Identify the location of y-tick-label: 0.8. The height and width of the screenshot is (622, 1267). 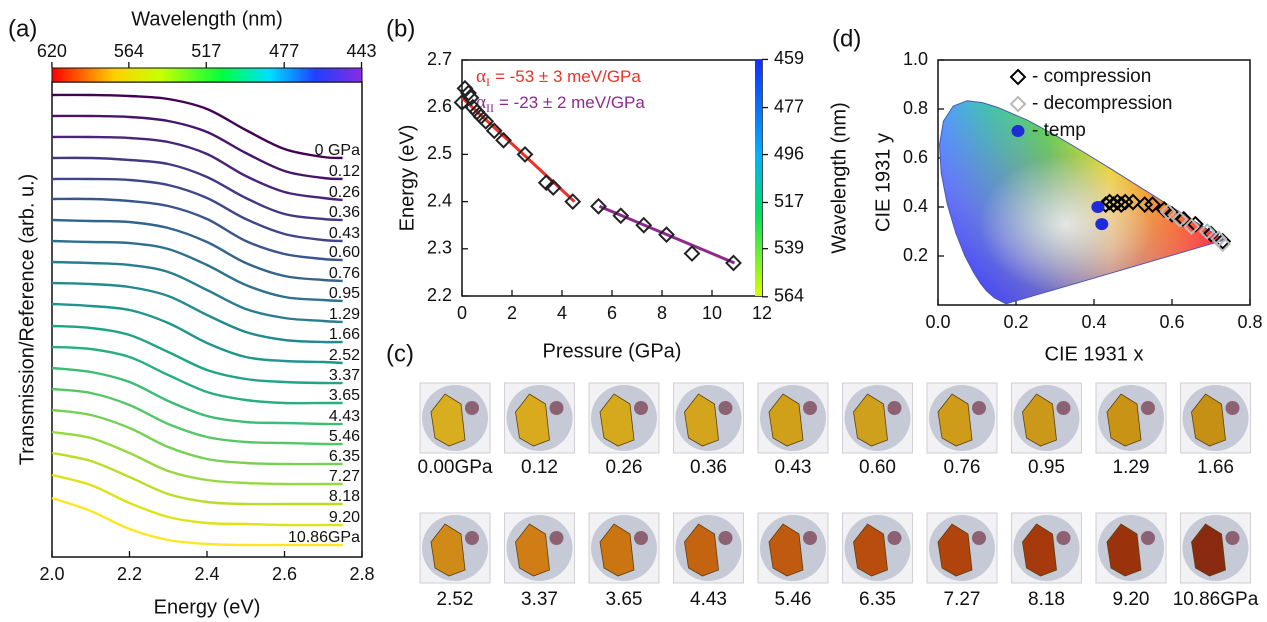
(915, 108).